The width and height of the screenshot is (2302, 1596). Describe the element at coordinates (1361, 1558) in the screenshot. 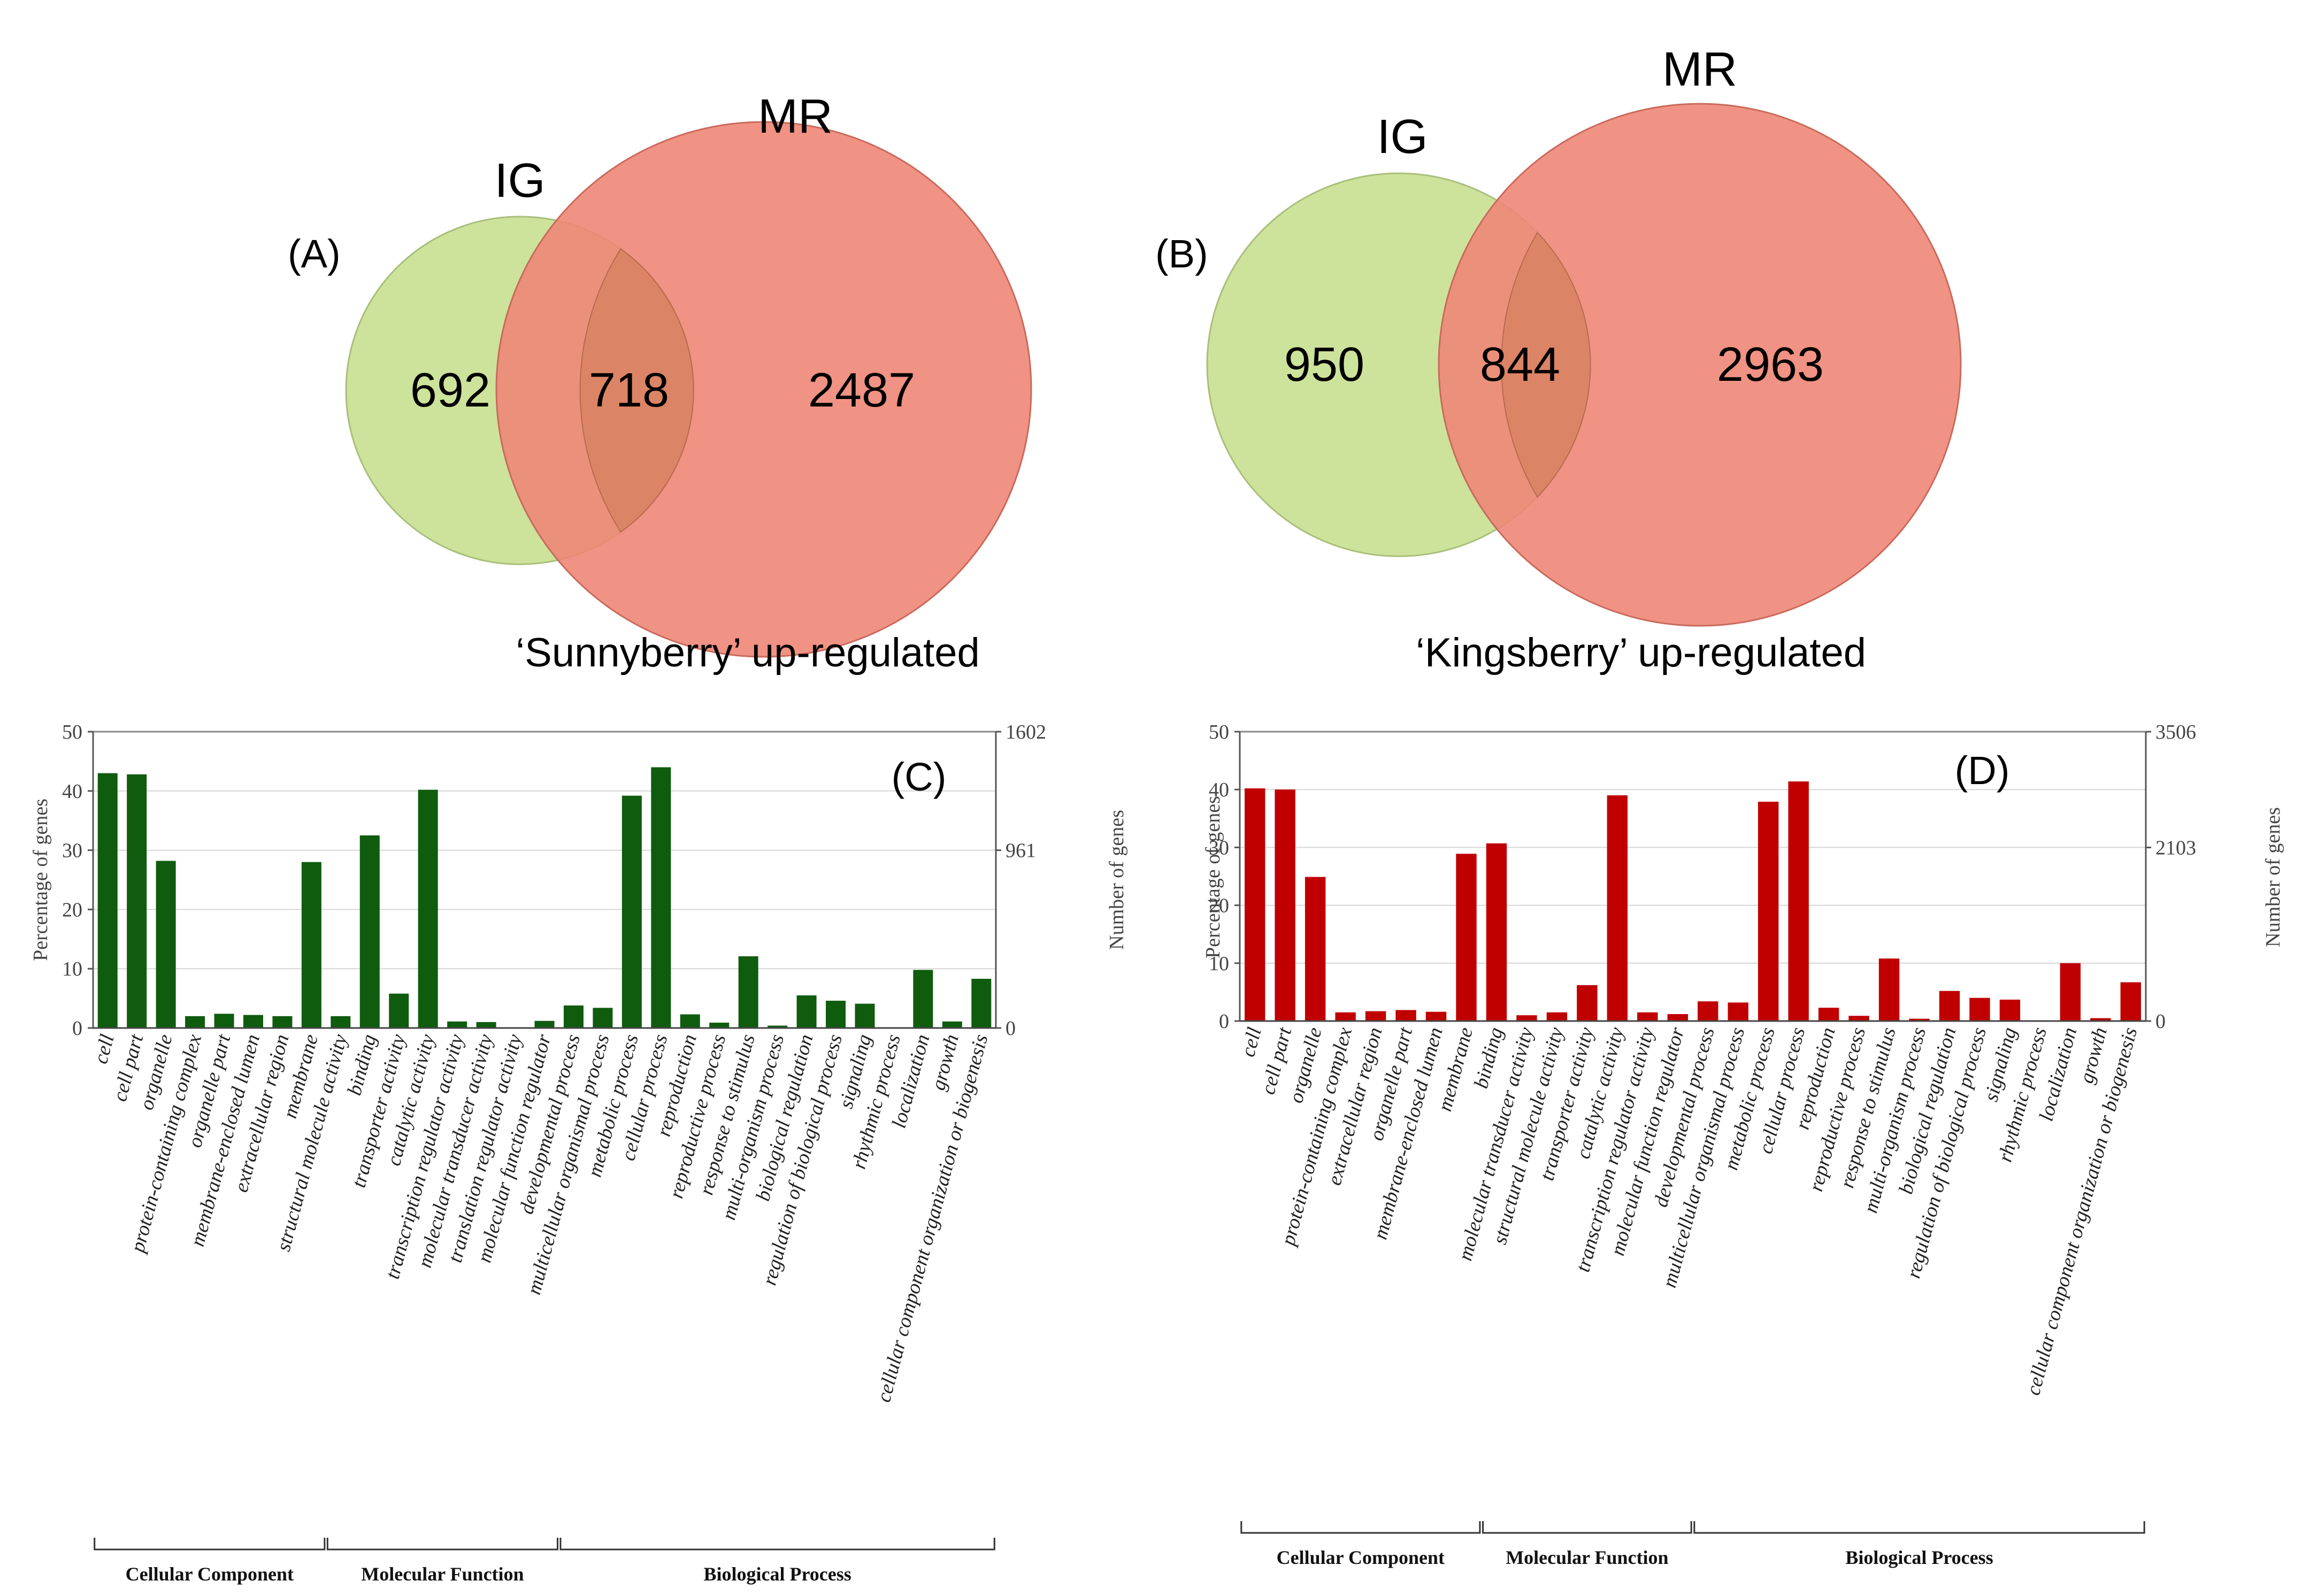

I see `chart-d-group-label: Cellular Component` at that location.